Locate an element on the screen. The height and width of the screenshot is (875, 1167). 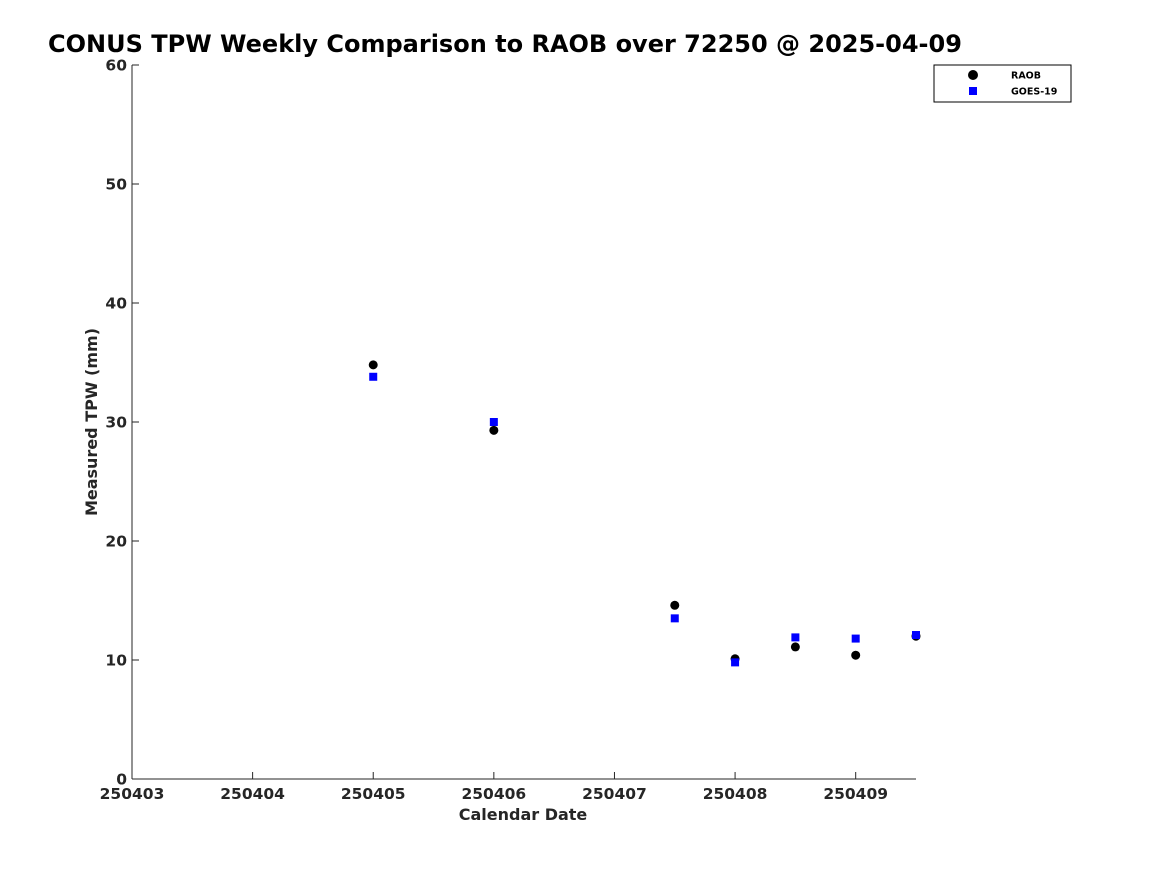
y-tick-label: 30 is located at coordinates (116, 423).